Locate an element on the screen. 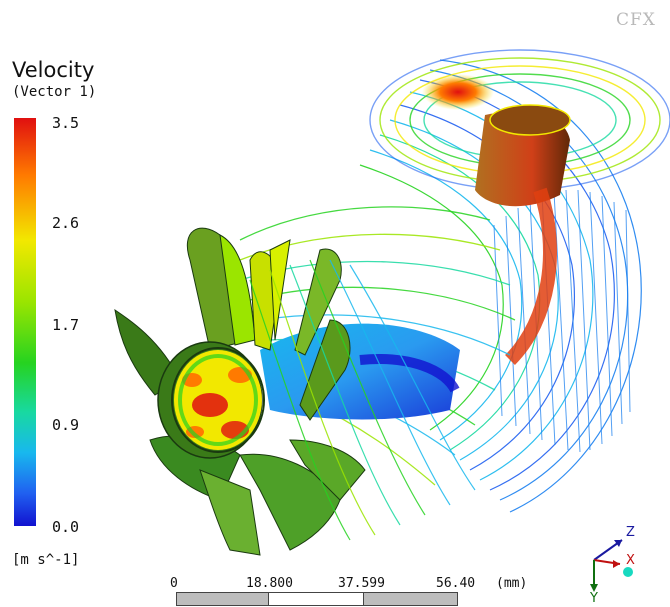  legend-tick-low: 0.9 is located at coordinates (66, 425).